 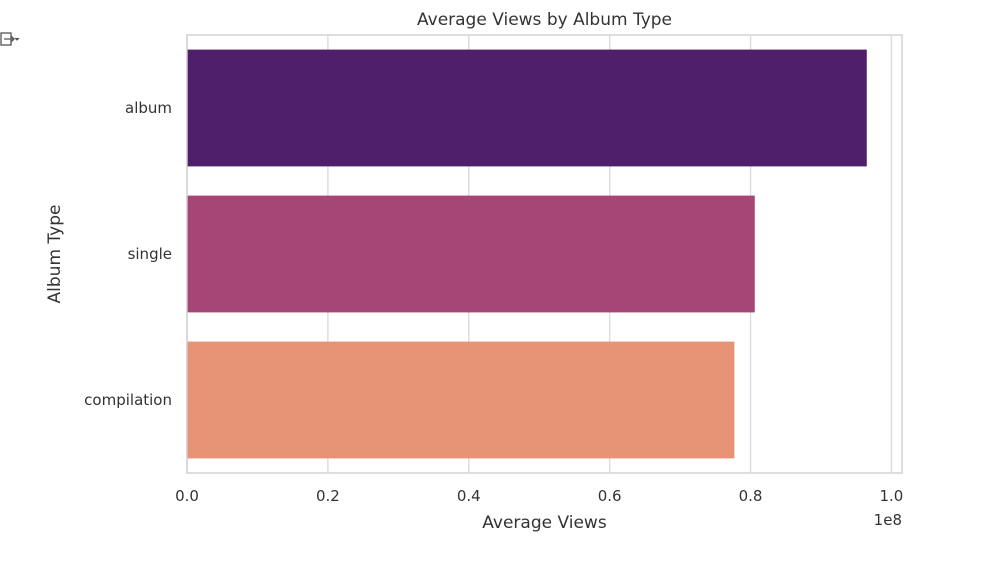 What do you see at coordinates (610, 496) in the screenshot?
I see `x-tick-label: 0.6` at bounding box center [610, 496].